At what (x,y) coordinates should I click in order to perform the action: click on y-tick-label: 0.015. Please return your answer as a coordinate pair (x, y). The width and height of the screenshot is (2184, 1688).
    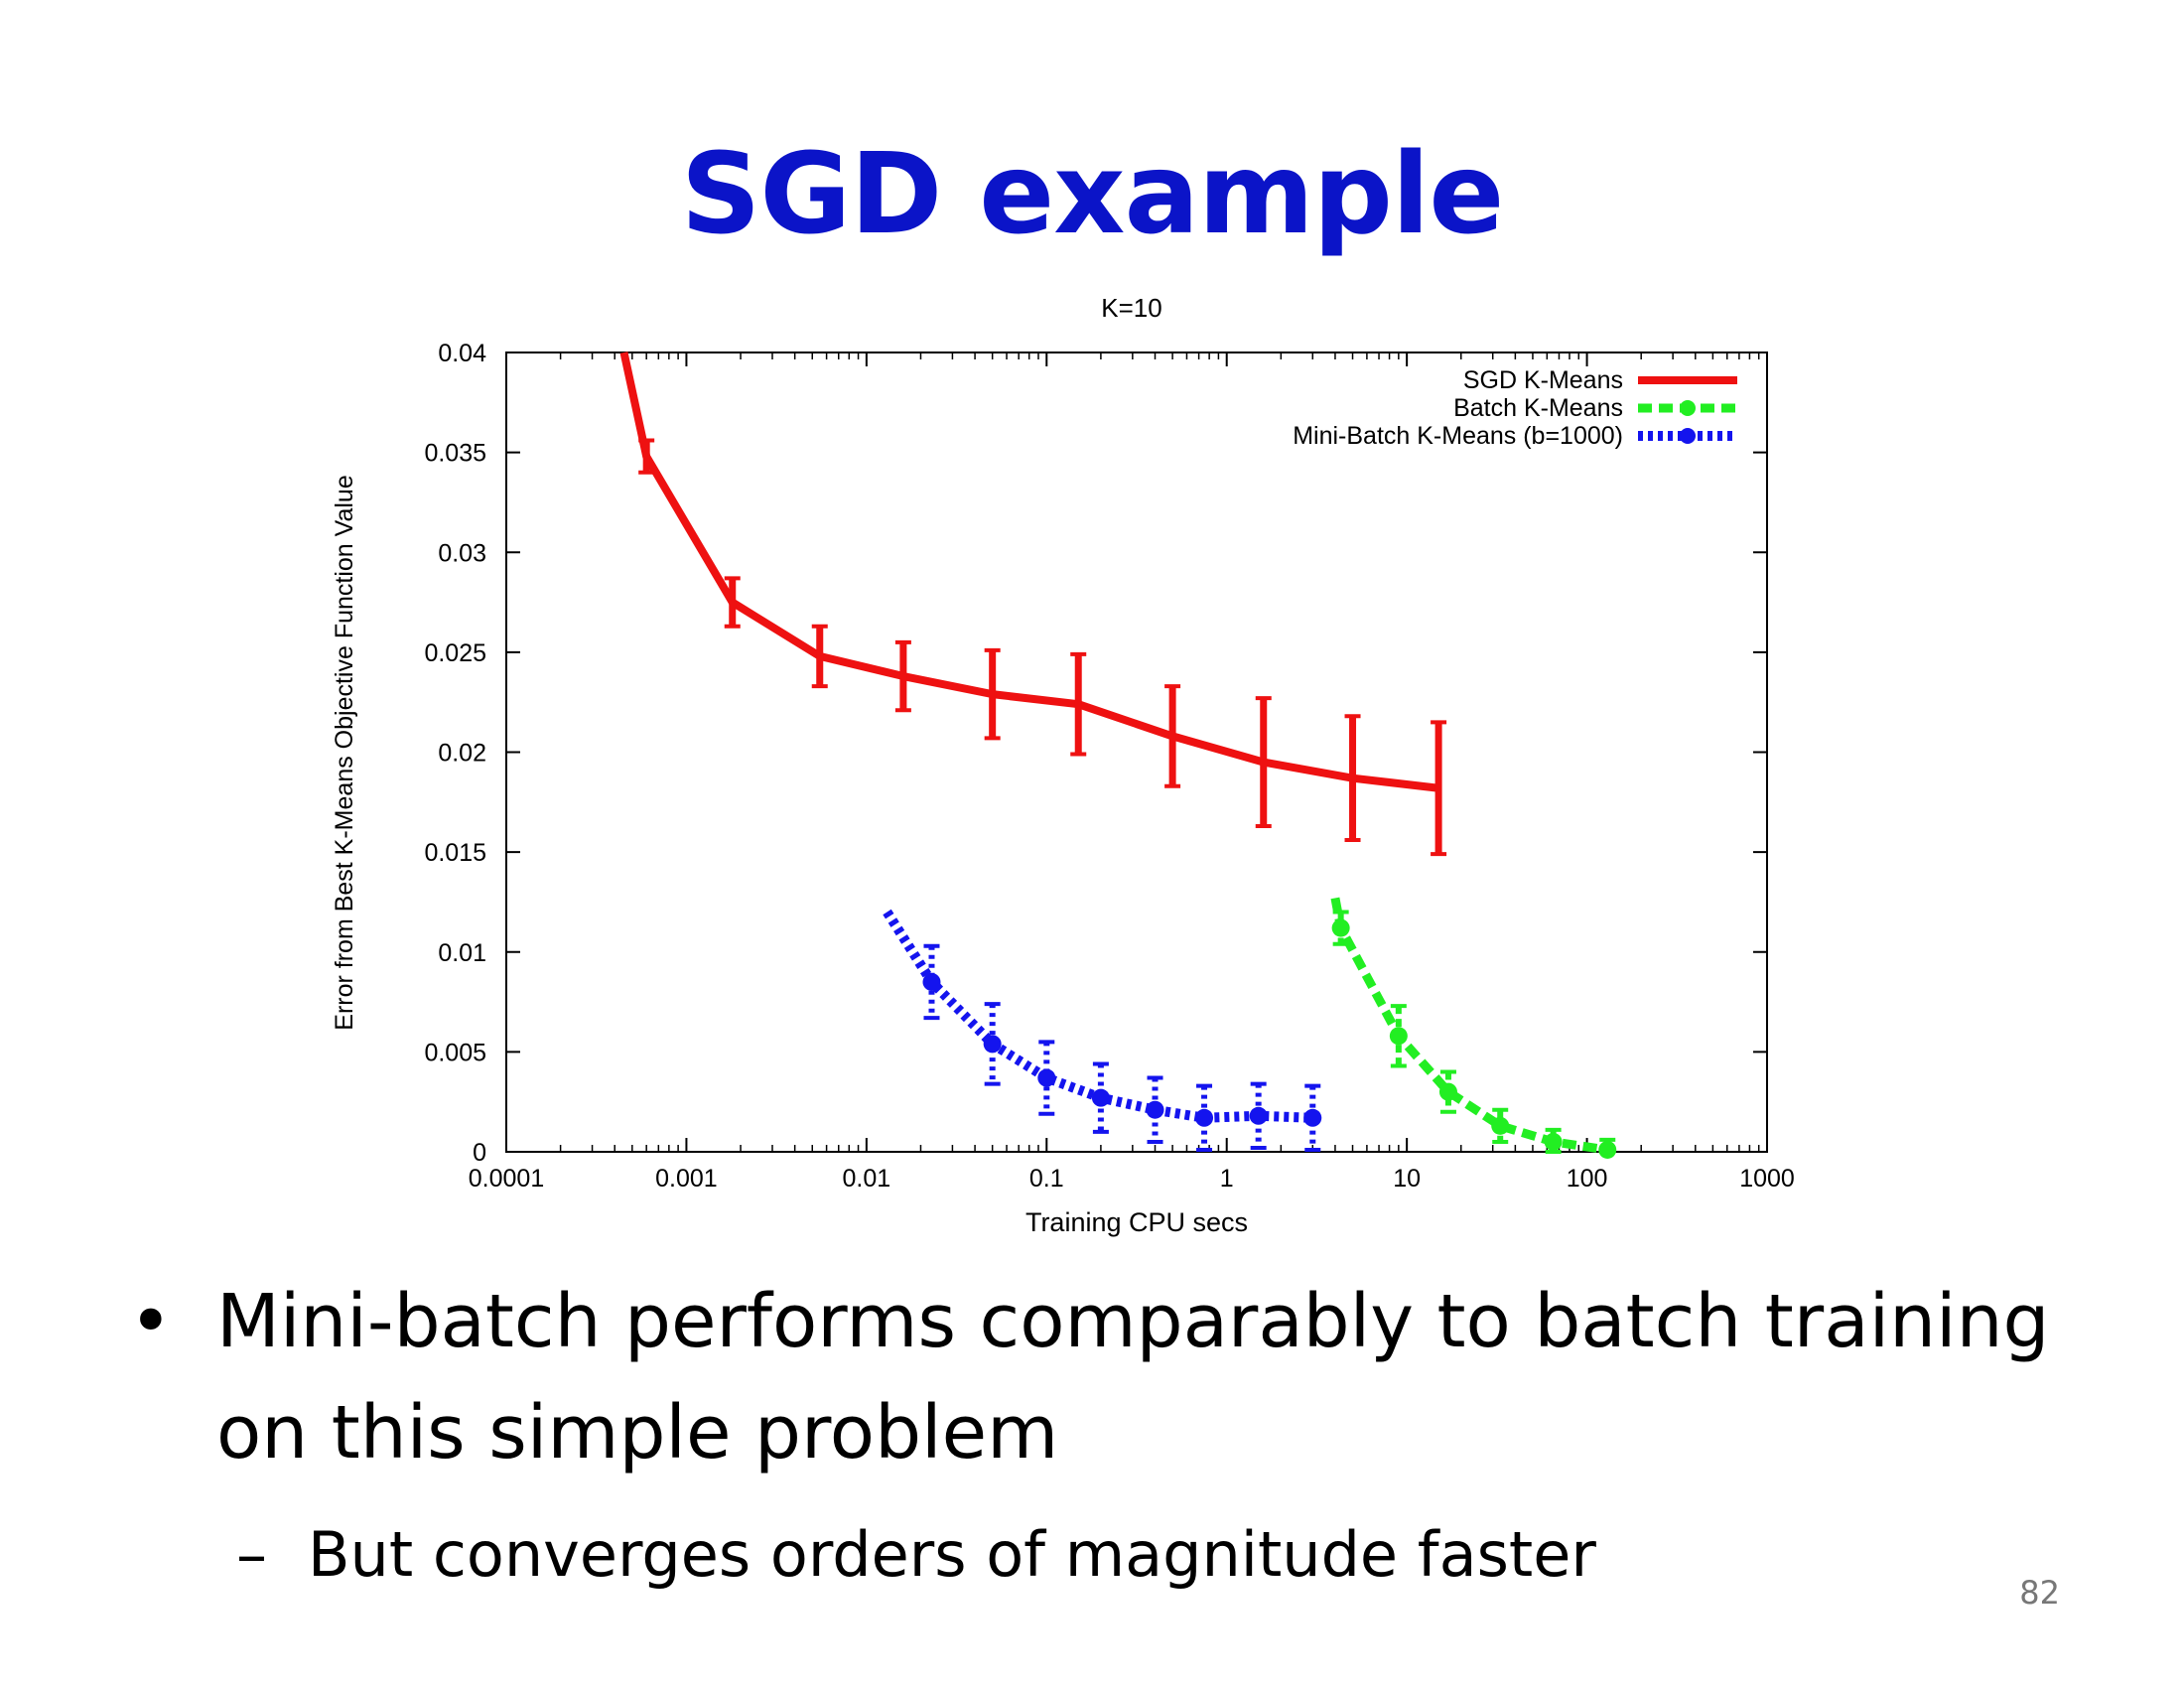
    Looking at the image, I should click on (455, 853).